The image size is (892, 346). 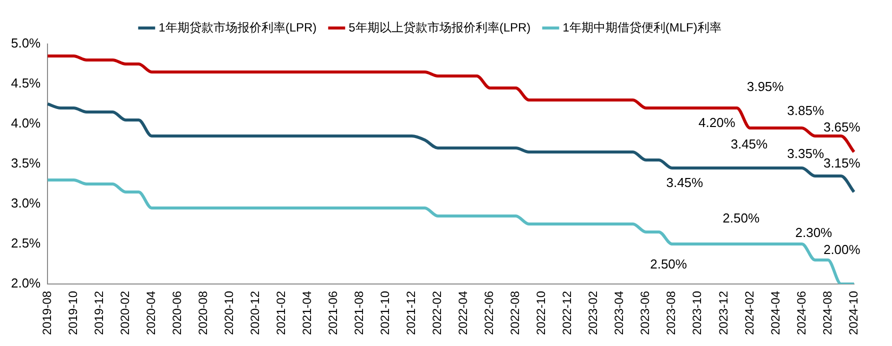 What do you see at coordinates (385, 313) in the screenshot?
I see `x-tick-label: 2021-10` at bounding box center [385, 313].